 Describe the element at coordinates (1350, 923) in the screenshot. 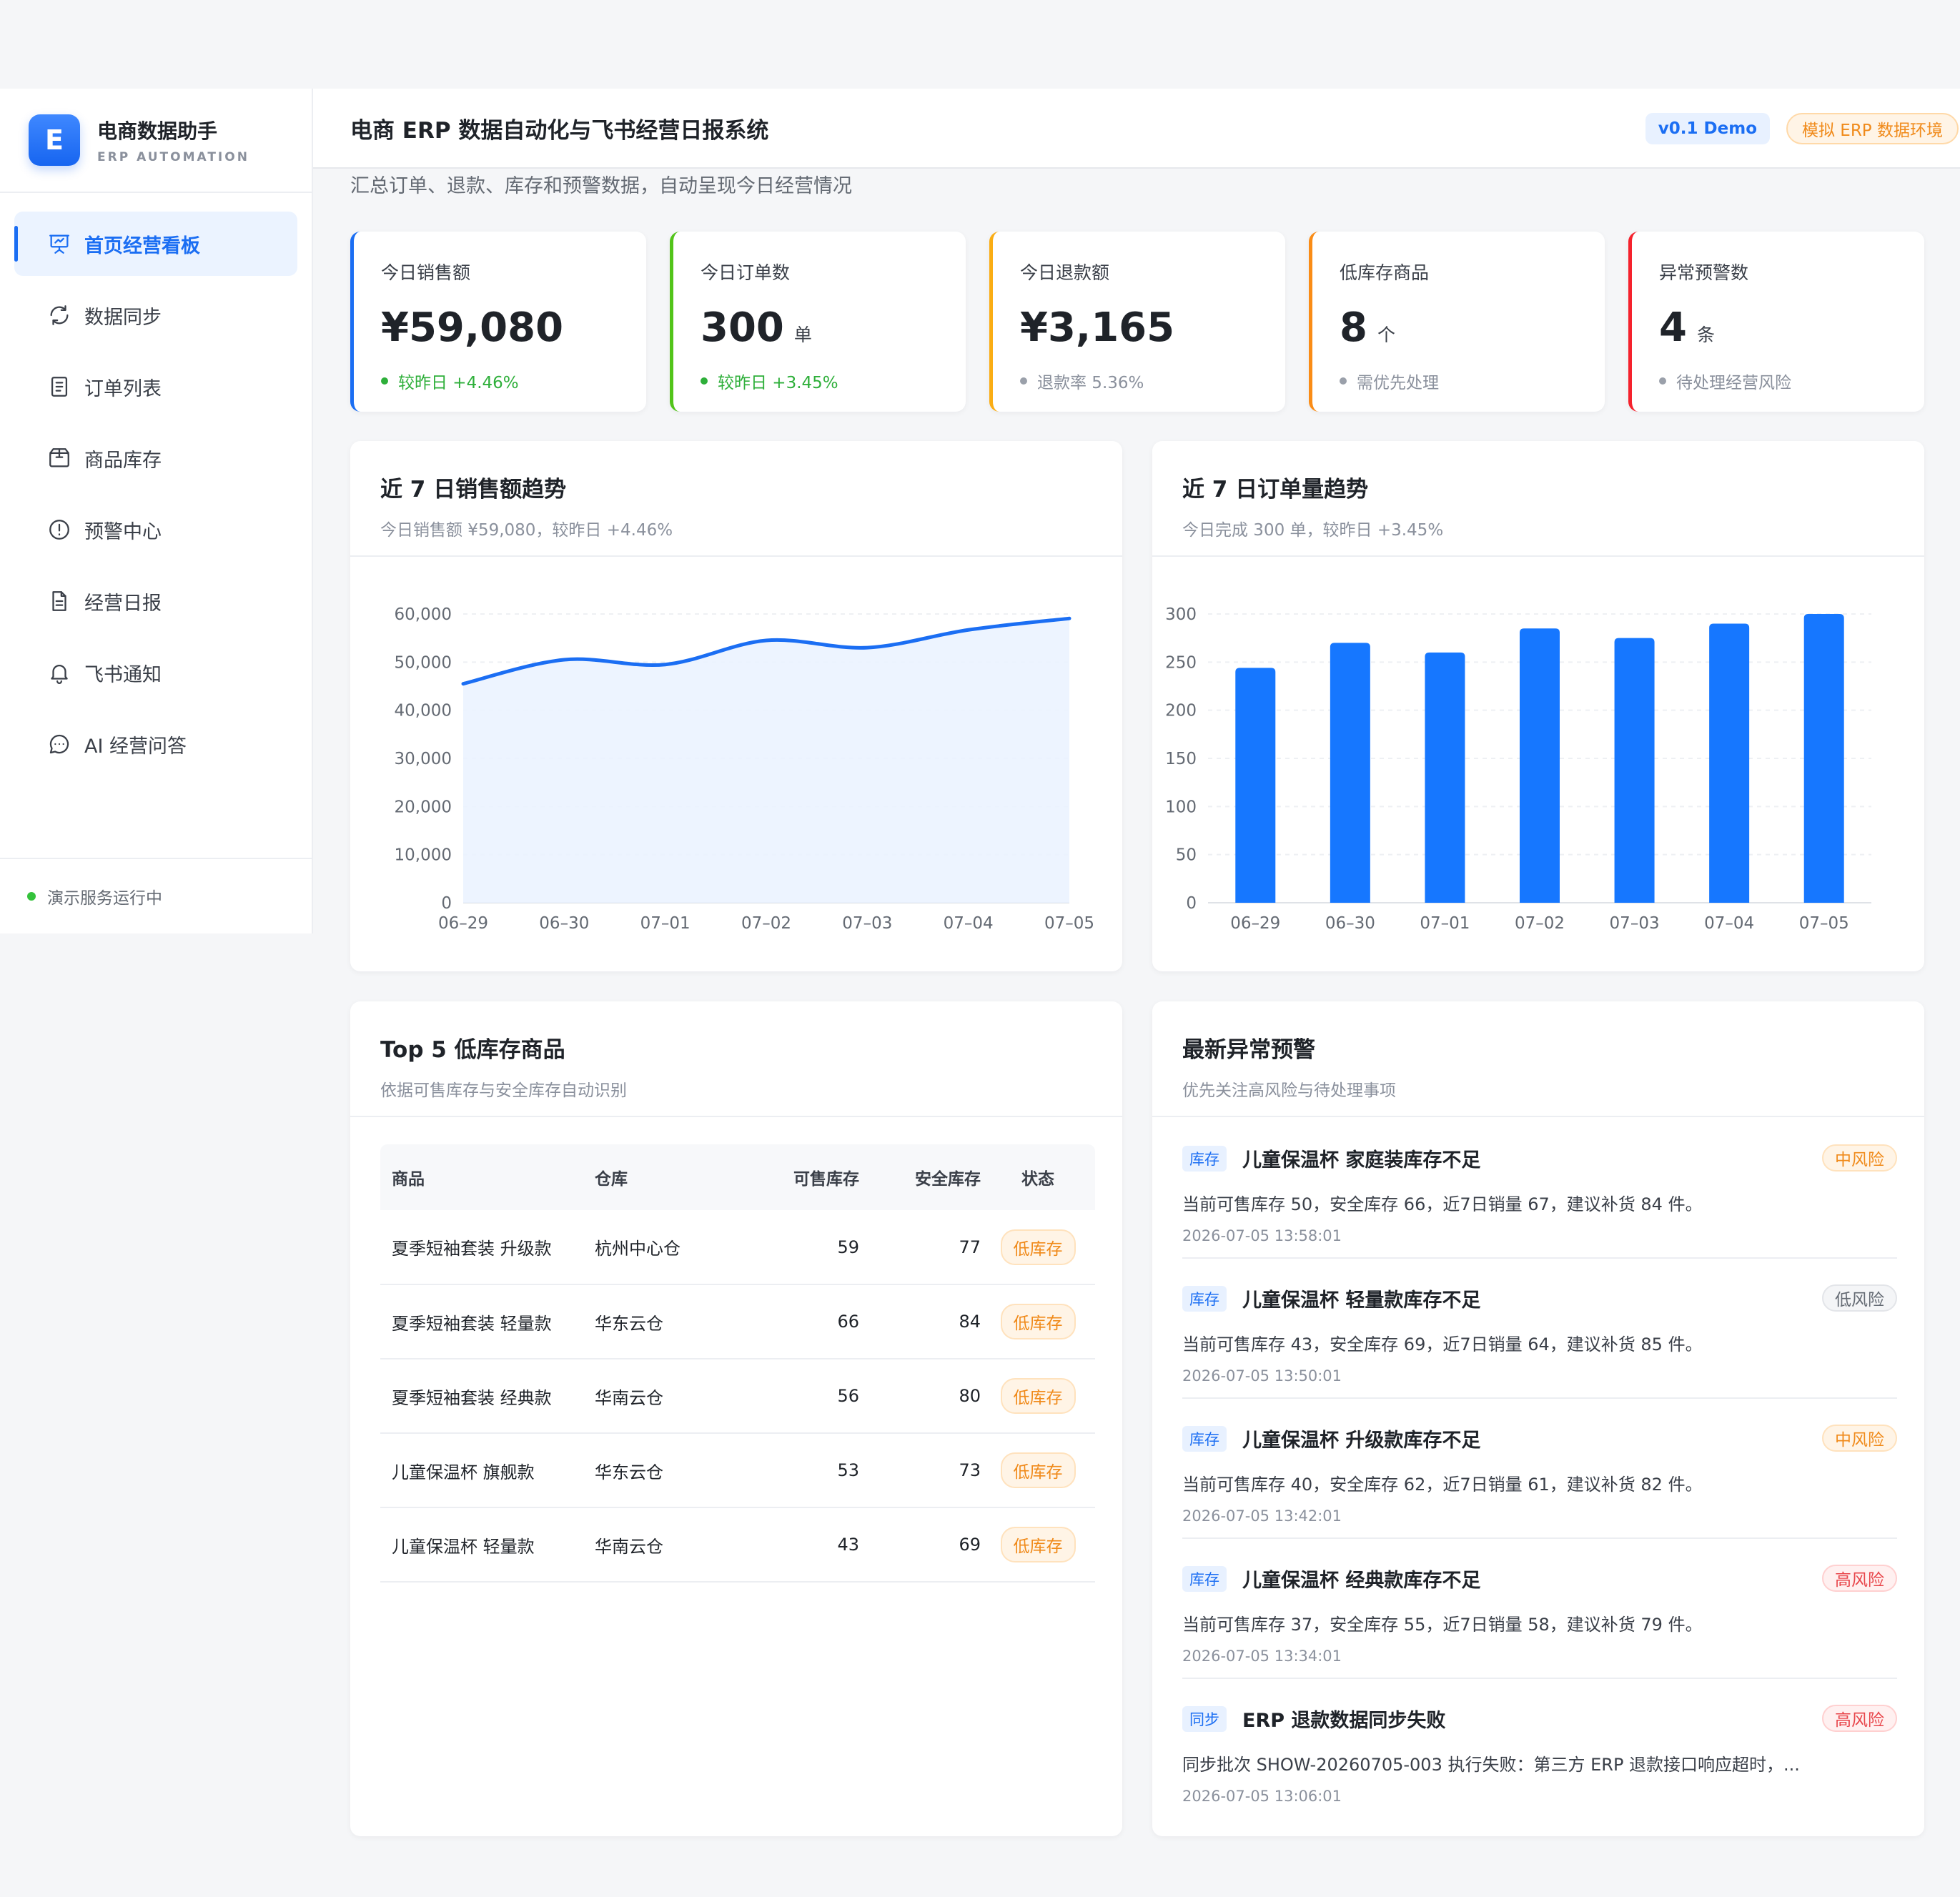

I see `x-tick-label: 06–30` at that location.